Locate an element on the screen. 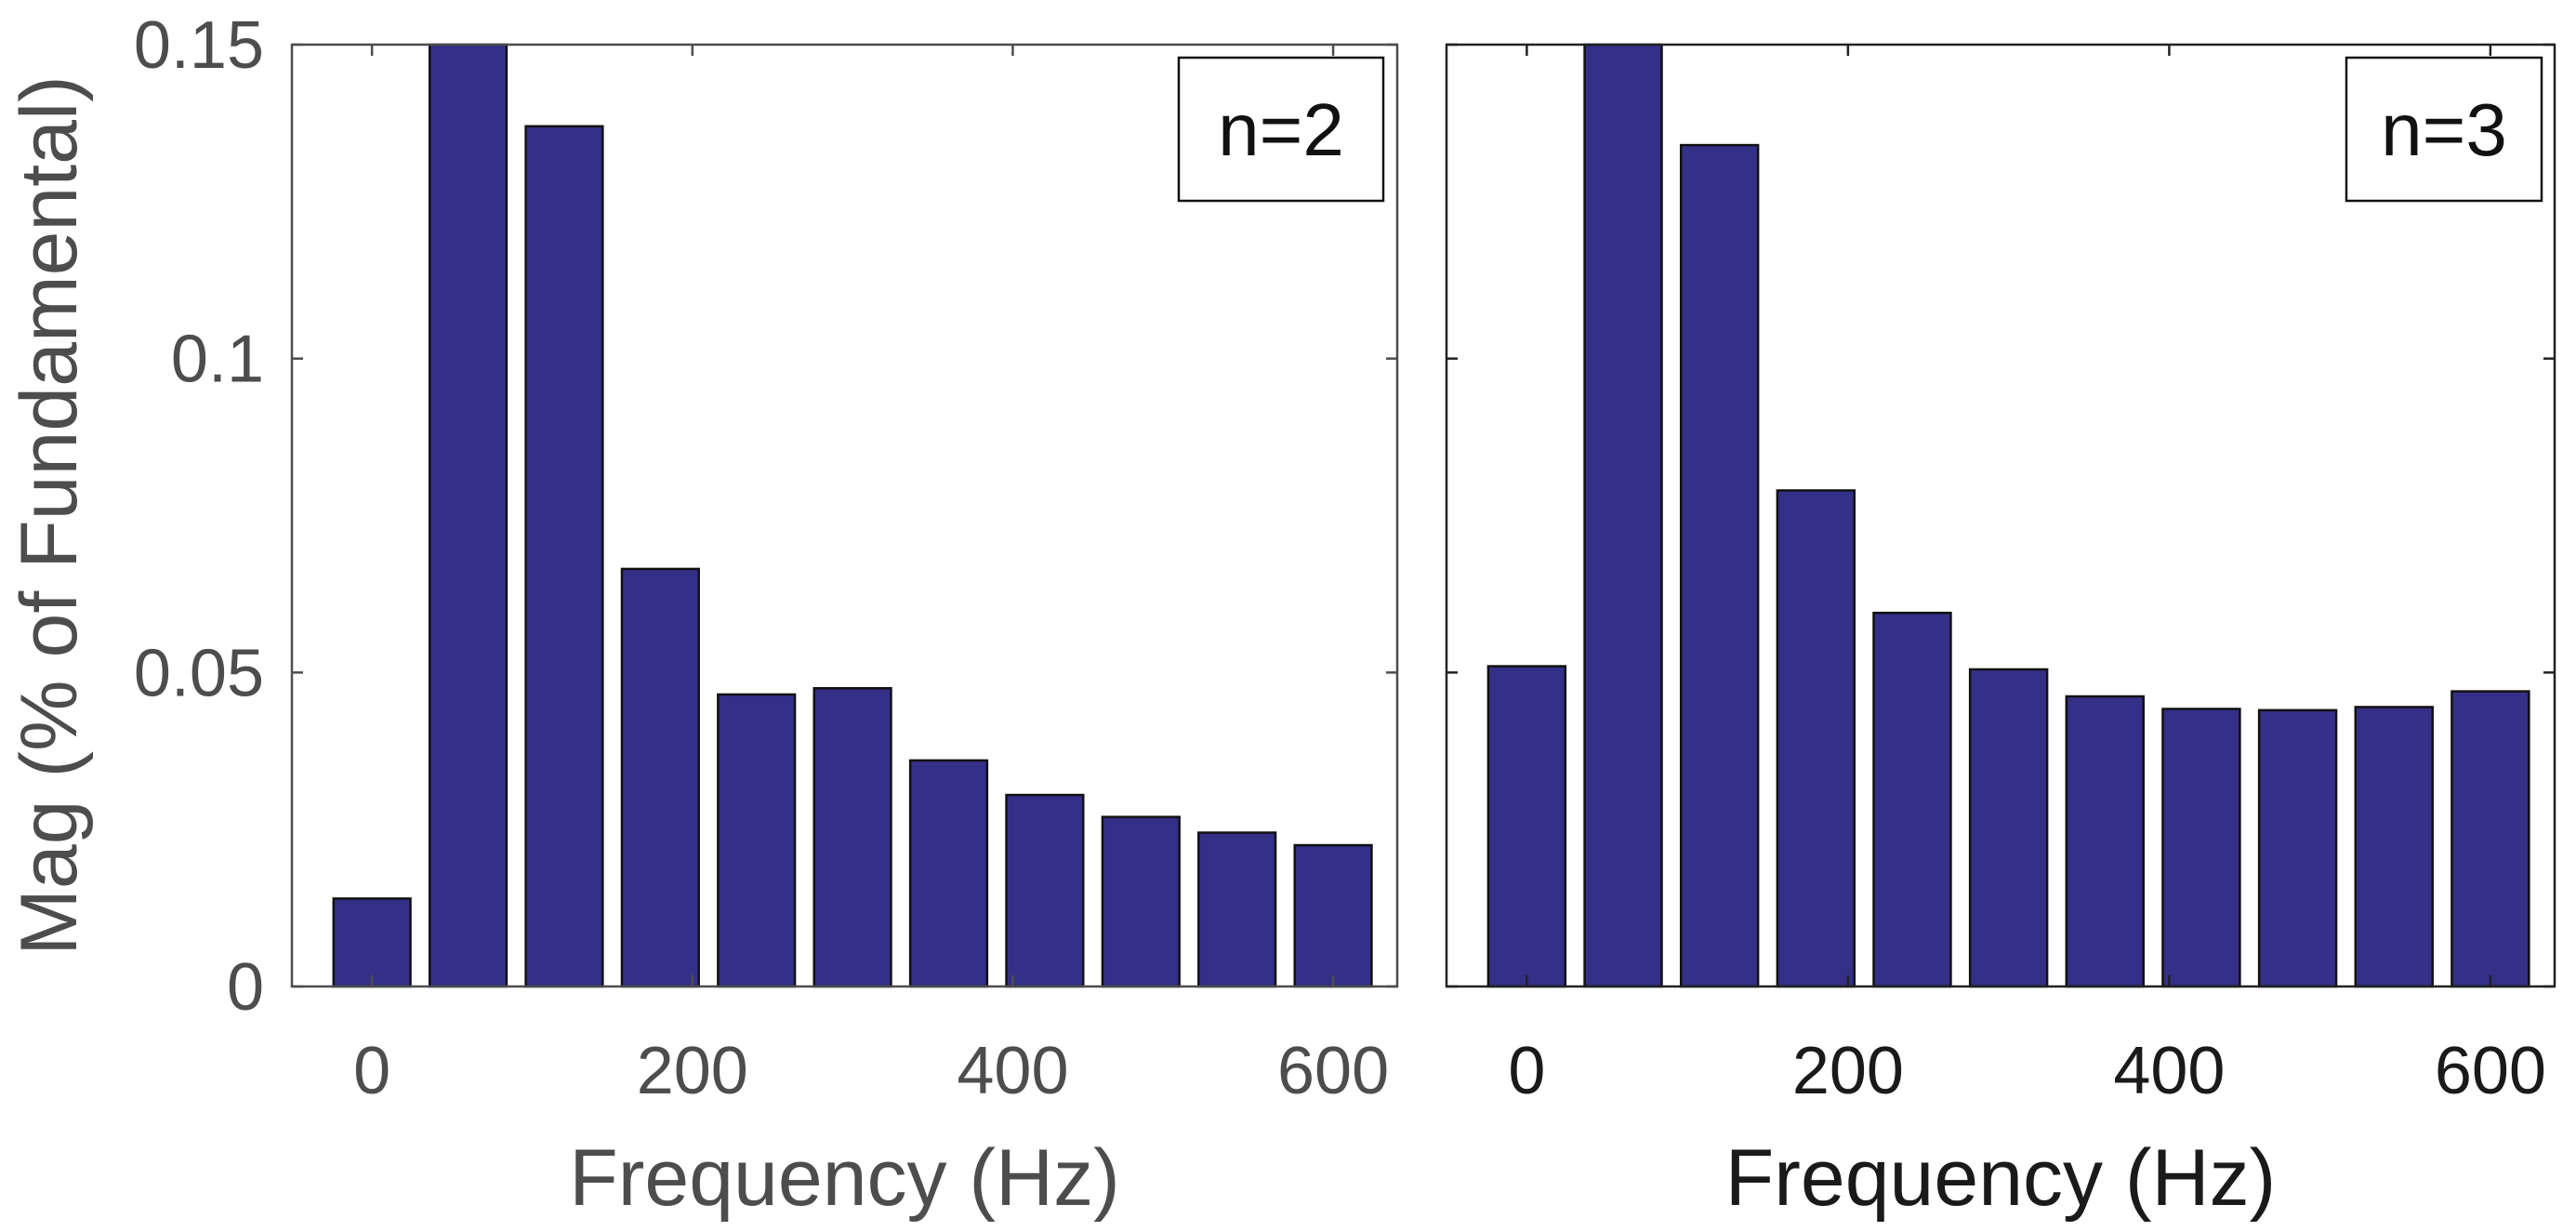 The height and width of the screenshot is (1231, 2576). y-axis-title: Mag (% of Fundamental) is located at coordinates (49, 515).